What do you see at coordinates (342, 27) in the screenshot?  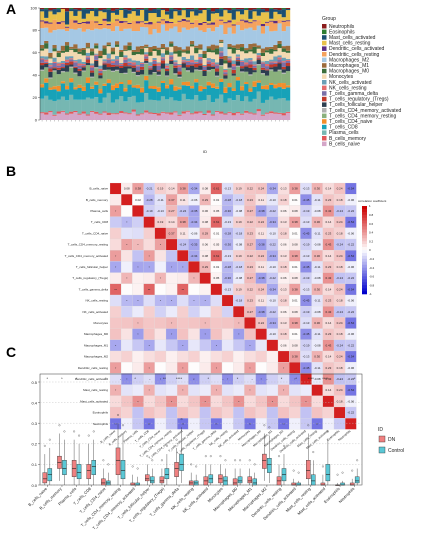 I see `legend-label: Neutrophils` at bounding box center [342, 27].